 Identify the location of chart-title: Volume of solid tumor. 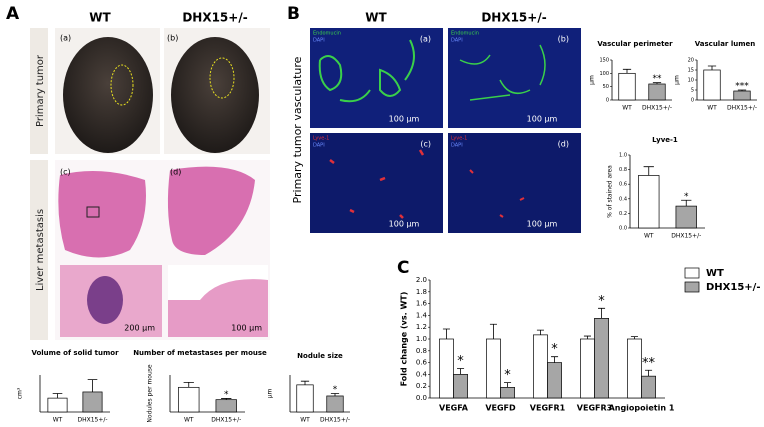
(75, 353).